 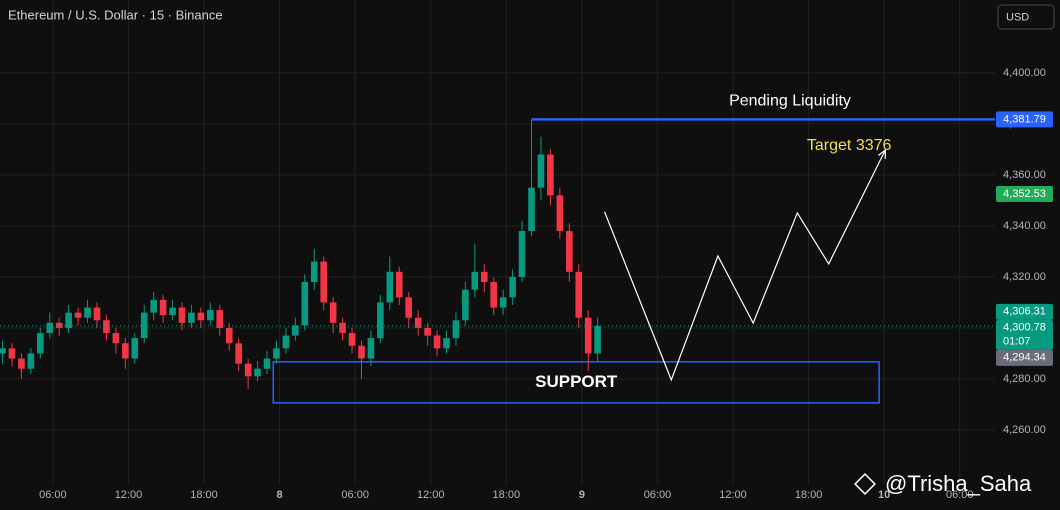 I want to click on support-label: SUPPORT, so click(x=576, y=381).